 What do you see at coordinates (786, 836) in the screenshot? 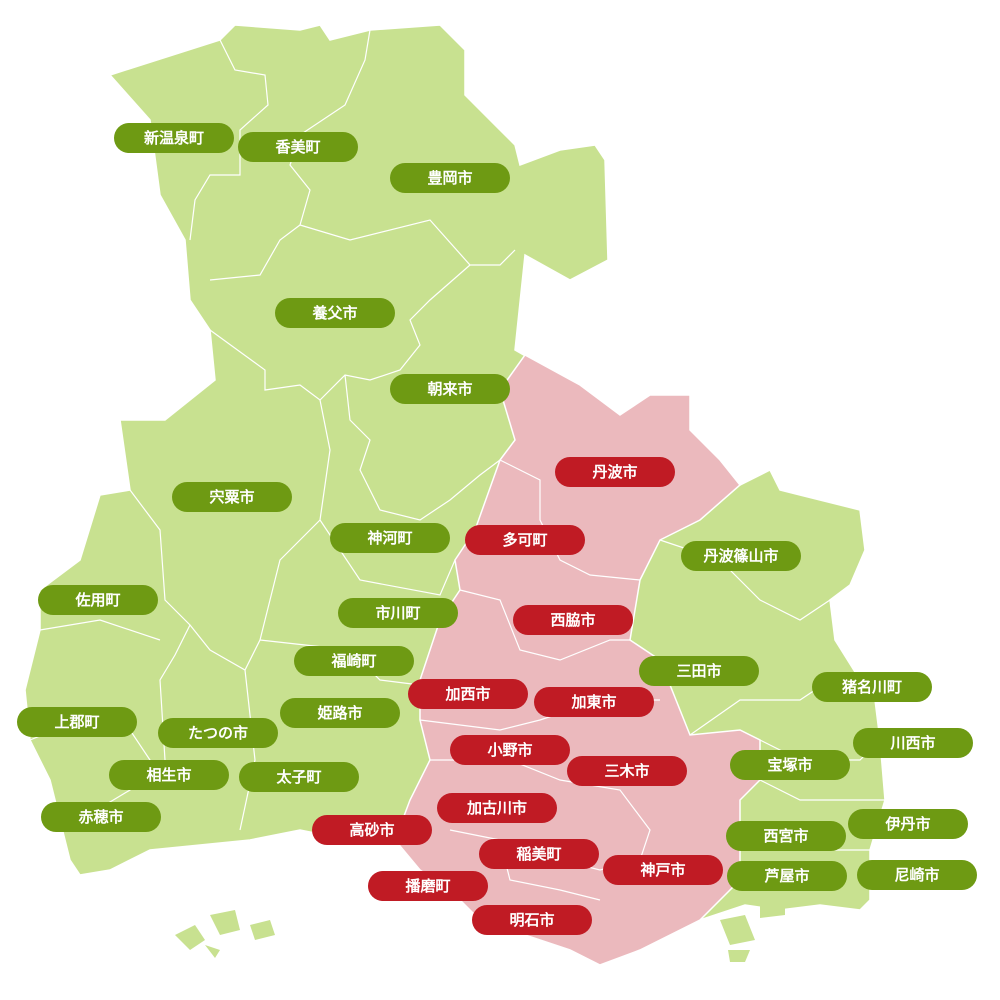
I see `label-nishinomiya: 西宮市` at bounding box center [786, 836].